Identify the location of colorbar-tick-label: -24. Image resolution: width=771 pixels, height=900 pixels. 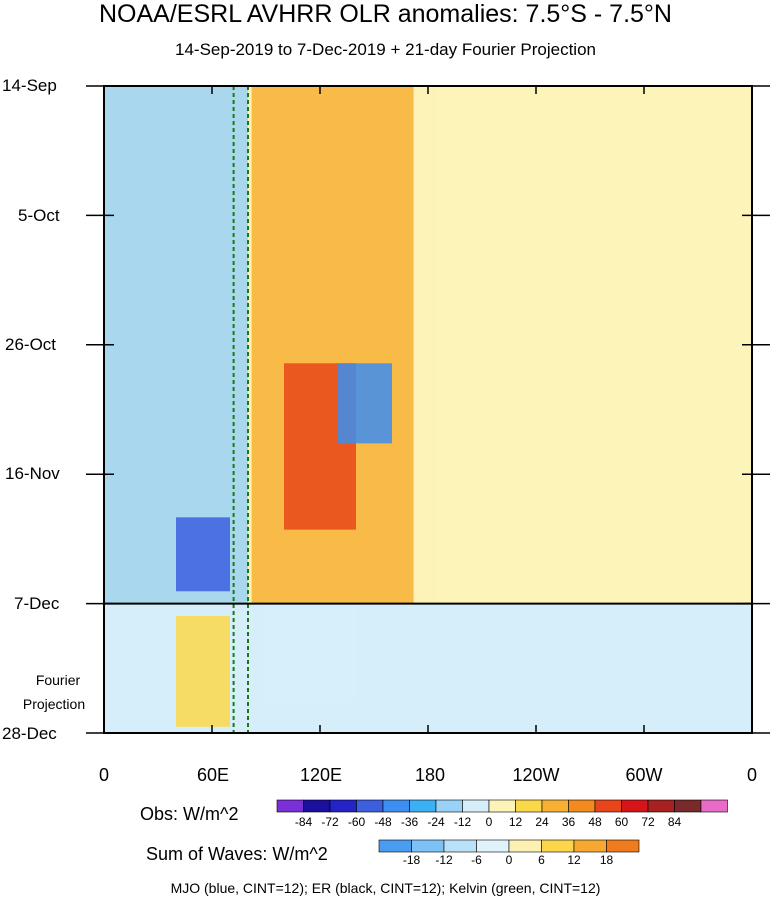
(436, 822).